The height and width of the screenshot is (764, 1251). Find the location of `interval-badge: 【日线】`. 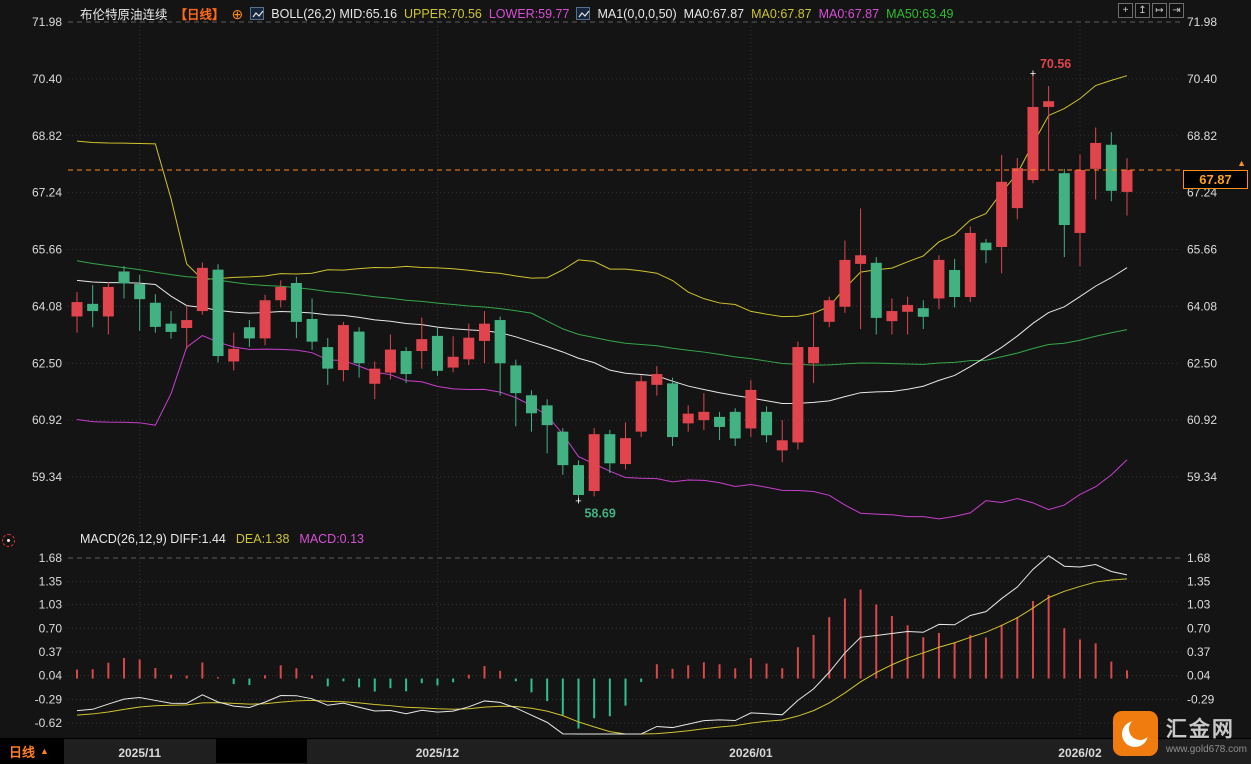

interval-badge: 【日线】 is located at coordinates (199, 15).